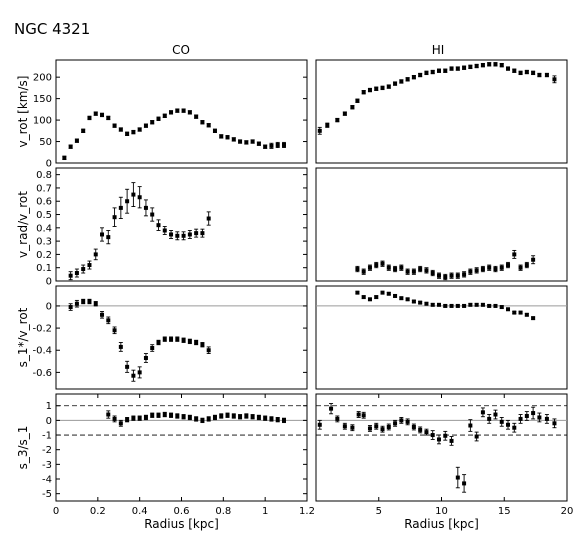 This screenshot has height=552, width=575. What do you see at coordinates (162, 227) in the screenshot?
I see `panel-co-vrad: 0 0.1 0.2 0.3 0.4 0.5 0.6 0.7 0.8 v_rad/v_rot` at bounding box center [162, 227].